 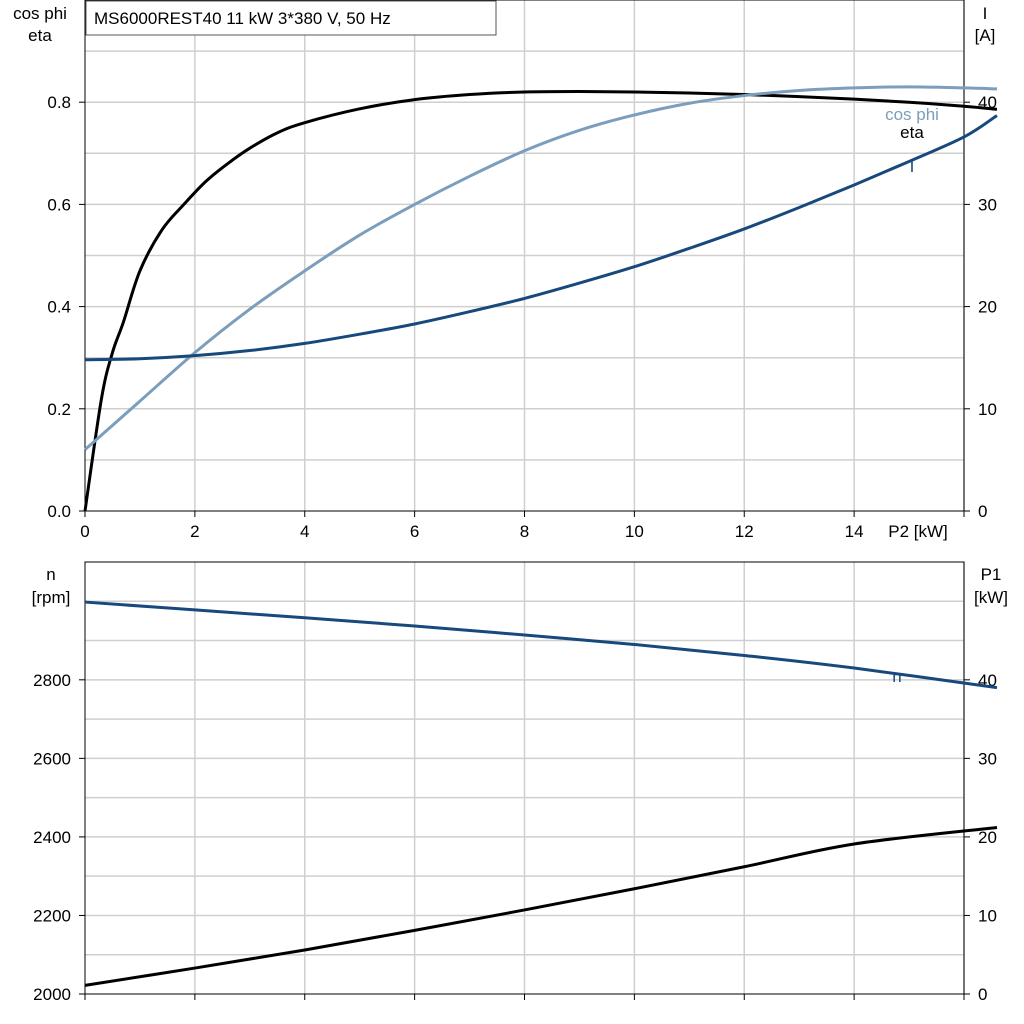 What do you see at coordinates (912, 166) in the screenshot?
I see `series-label-current: I` at bounding box center [912, 166].